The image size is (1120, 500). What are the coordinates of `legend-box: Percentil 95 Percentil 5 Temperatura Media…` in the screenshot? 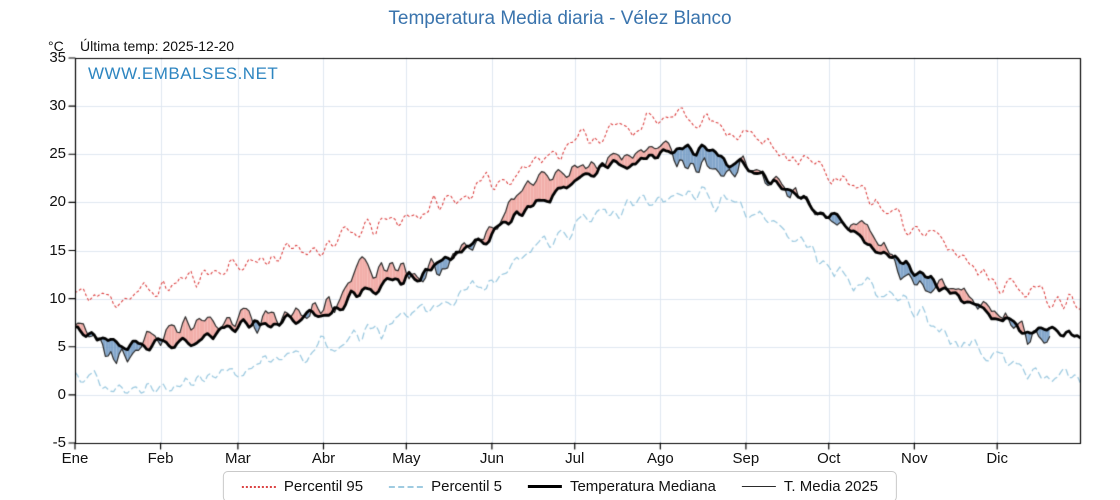 It's located at (560, 485).